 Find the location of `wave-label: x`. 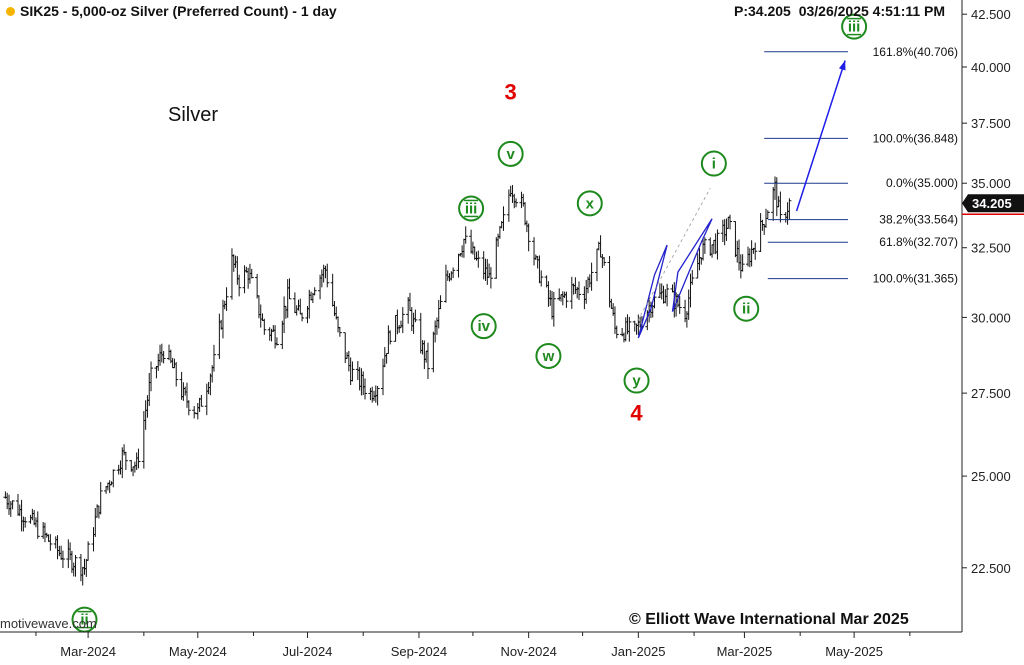

wave-label: x is located at coordinates (589, 203).